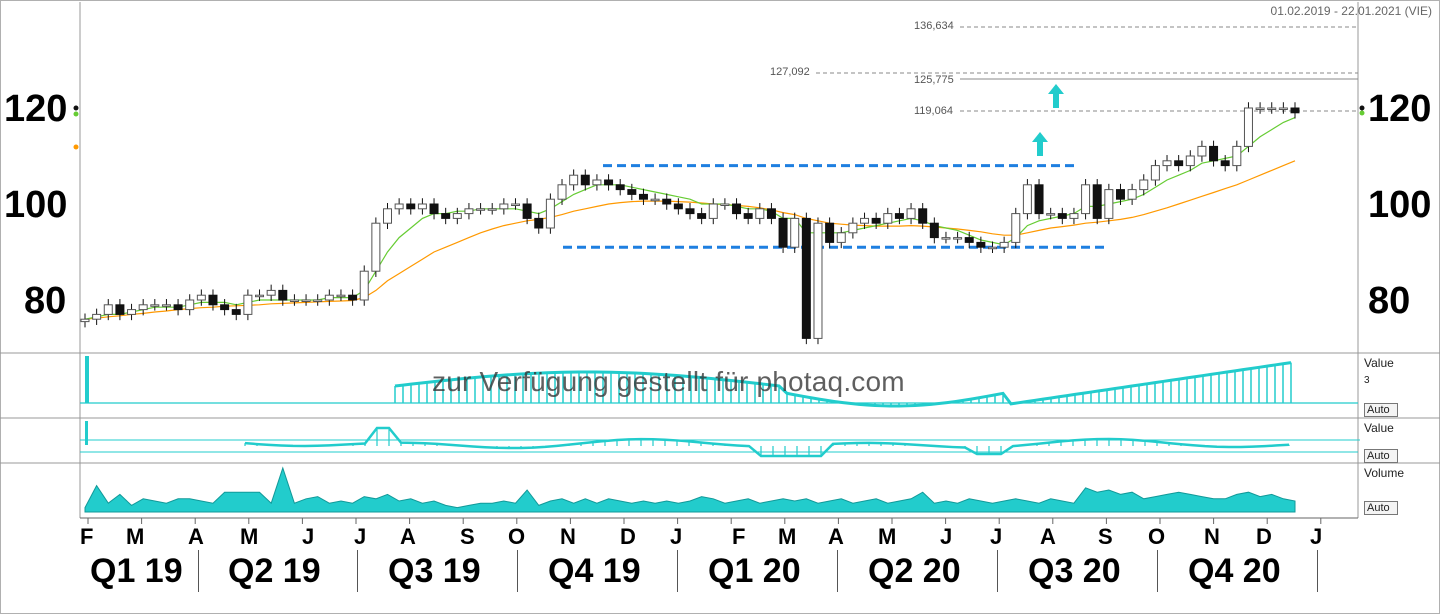 The height and width of the screenshot is (614, 1440). What do you see at coordinates (1048, 120) in the screenshot?
I see `target-arrows` at bounding box center [1048, 120].